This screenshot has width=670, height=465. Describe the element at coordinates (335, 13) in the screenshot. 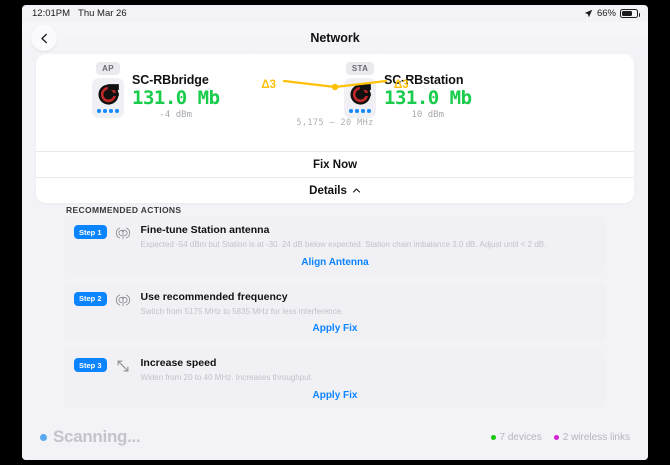

I see `status-bar: 12:01PM Thu Mar 26 66%` at that location.